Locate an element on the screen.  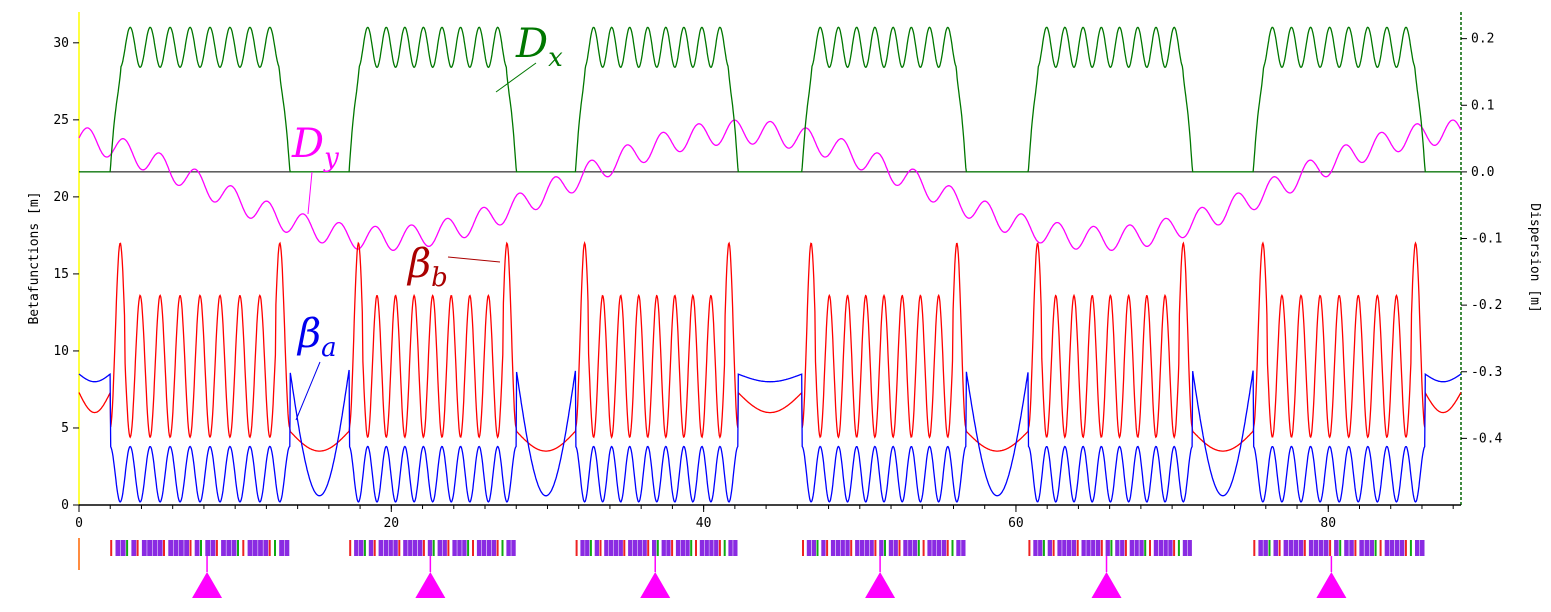
x-tick-label: 80 is located at coordinates (1328, 523).